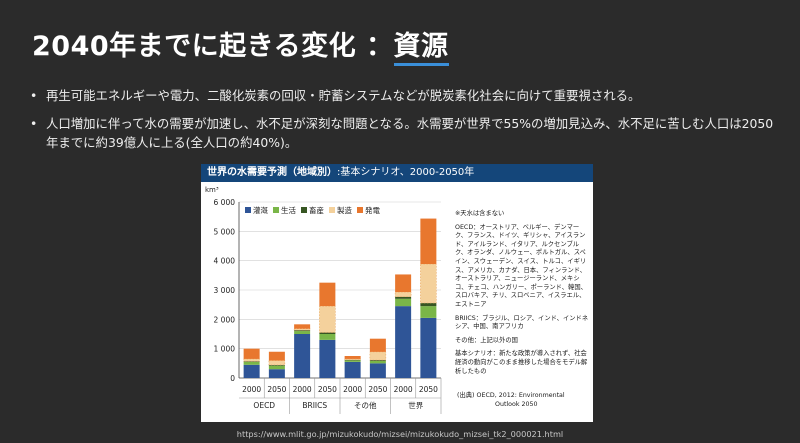  Describe the element at coordinates (225, 290) in the screenshot. I see `y-tick-label: 3 000` at that location.